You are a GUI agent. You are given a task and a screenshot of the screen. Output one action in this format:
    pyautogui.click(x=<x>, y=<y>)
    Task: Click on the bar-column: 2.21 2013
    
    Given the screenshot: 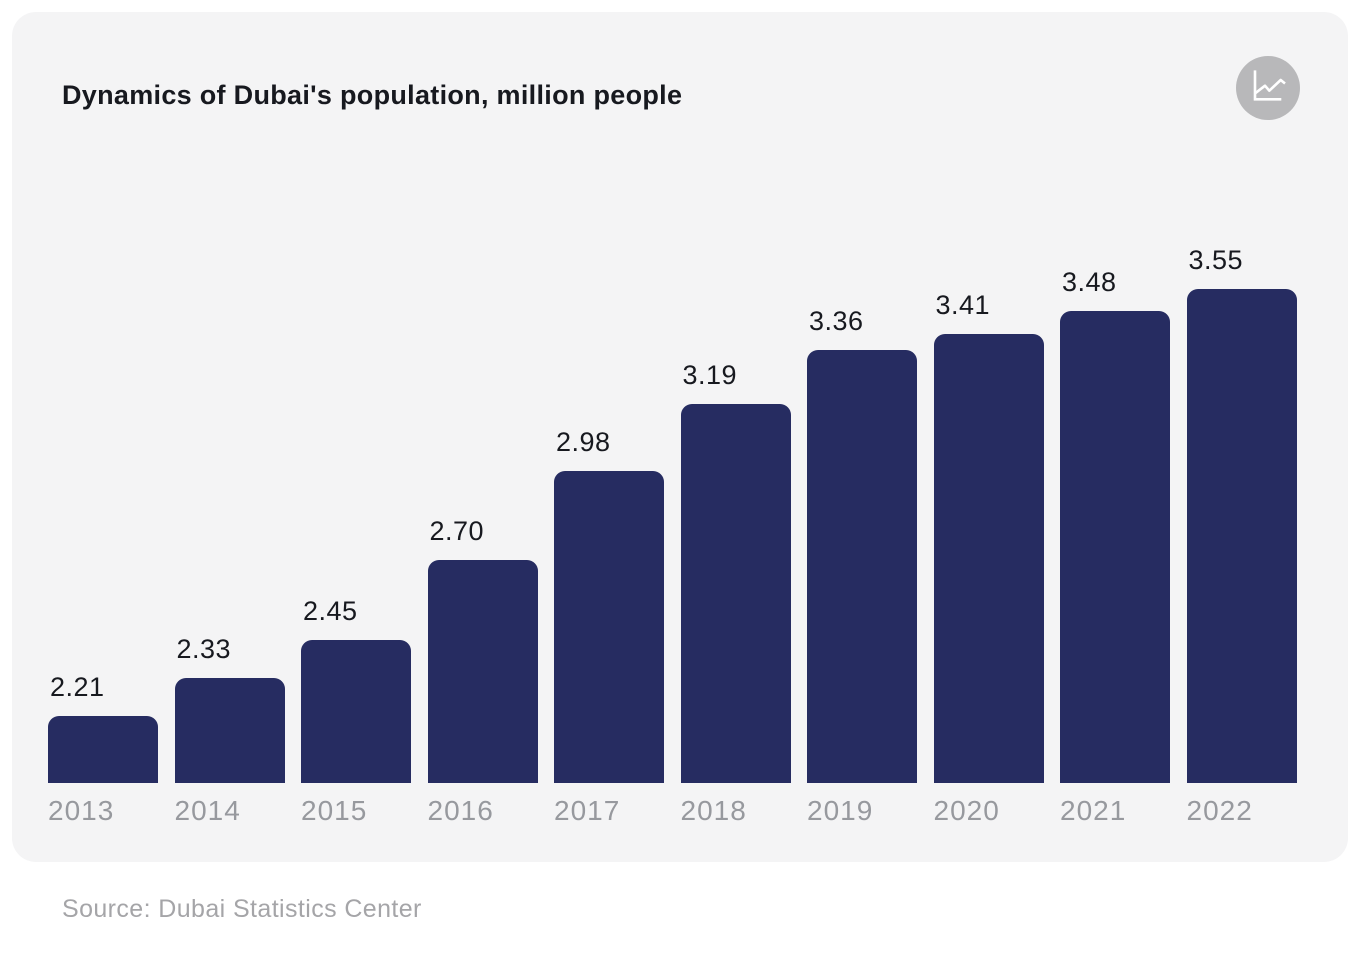 What is the action you would take?
    pyautogui.click(x=103, y=750)
    